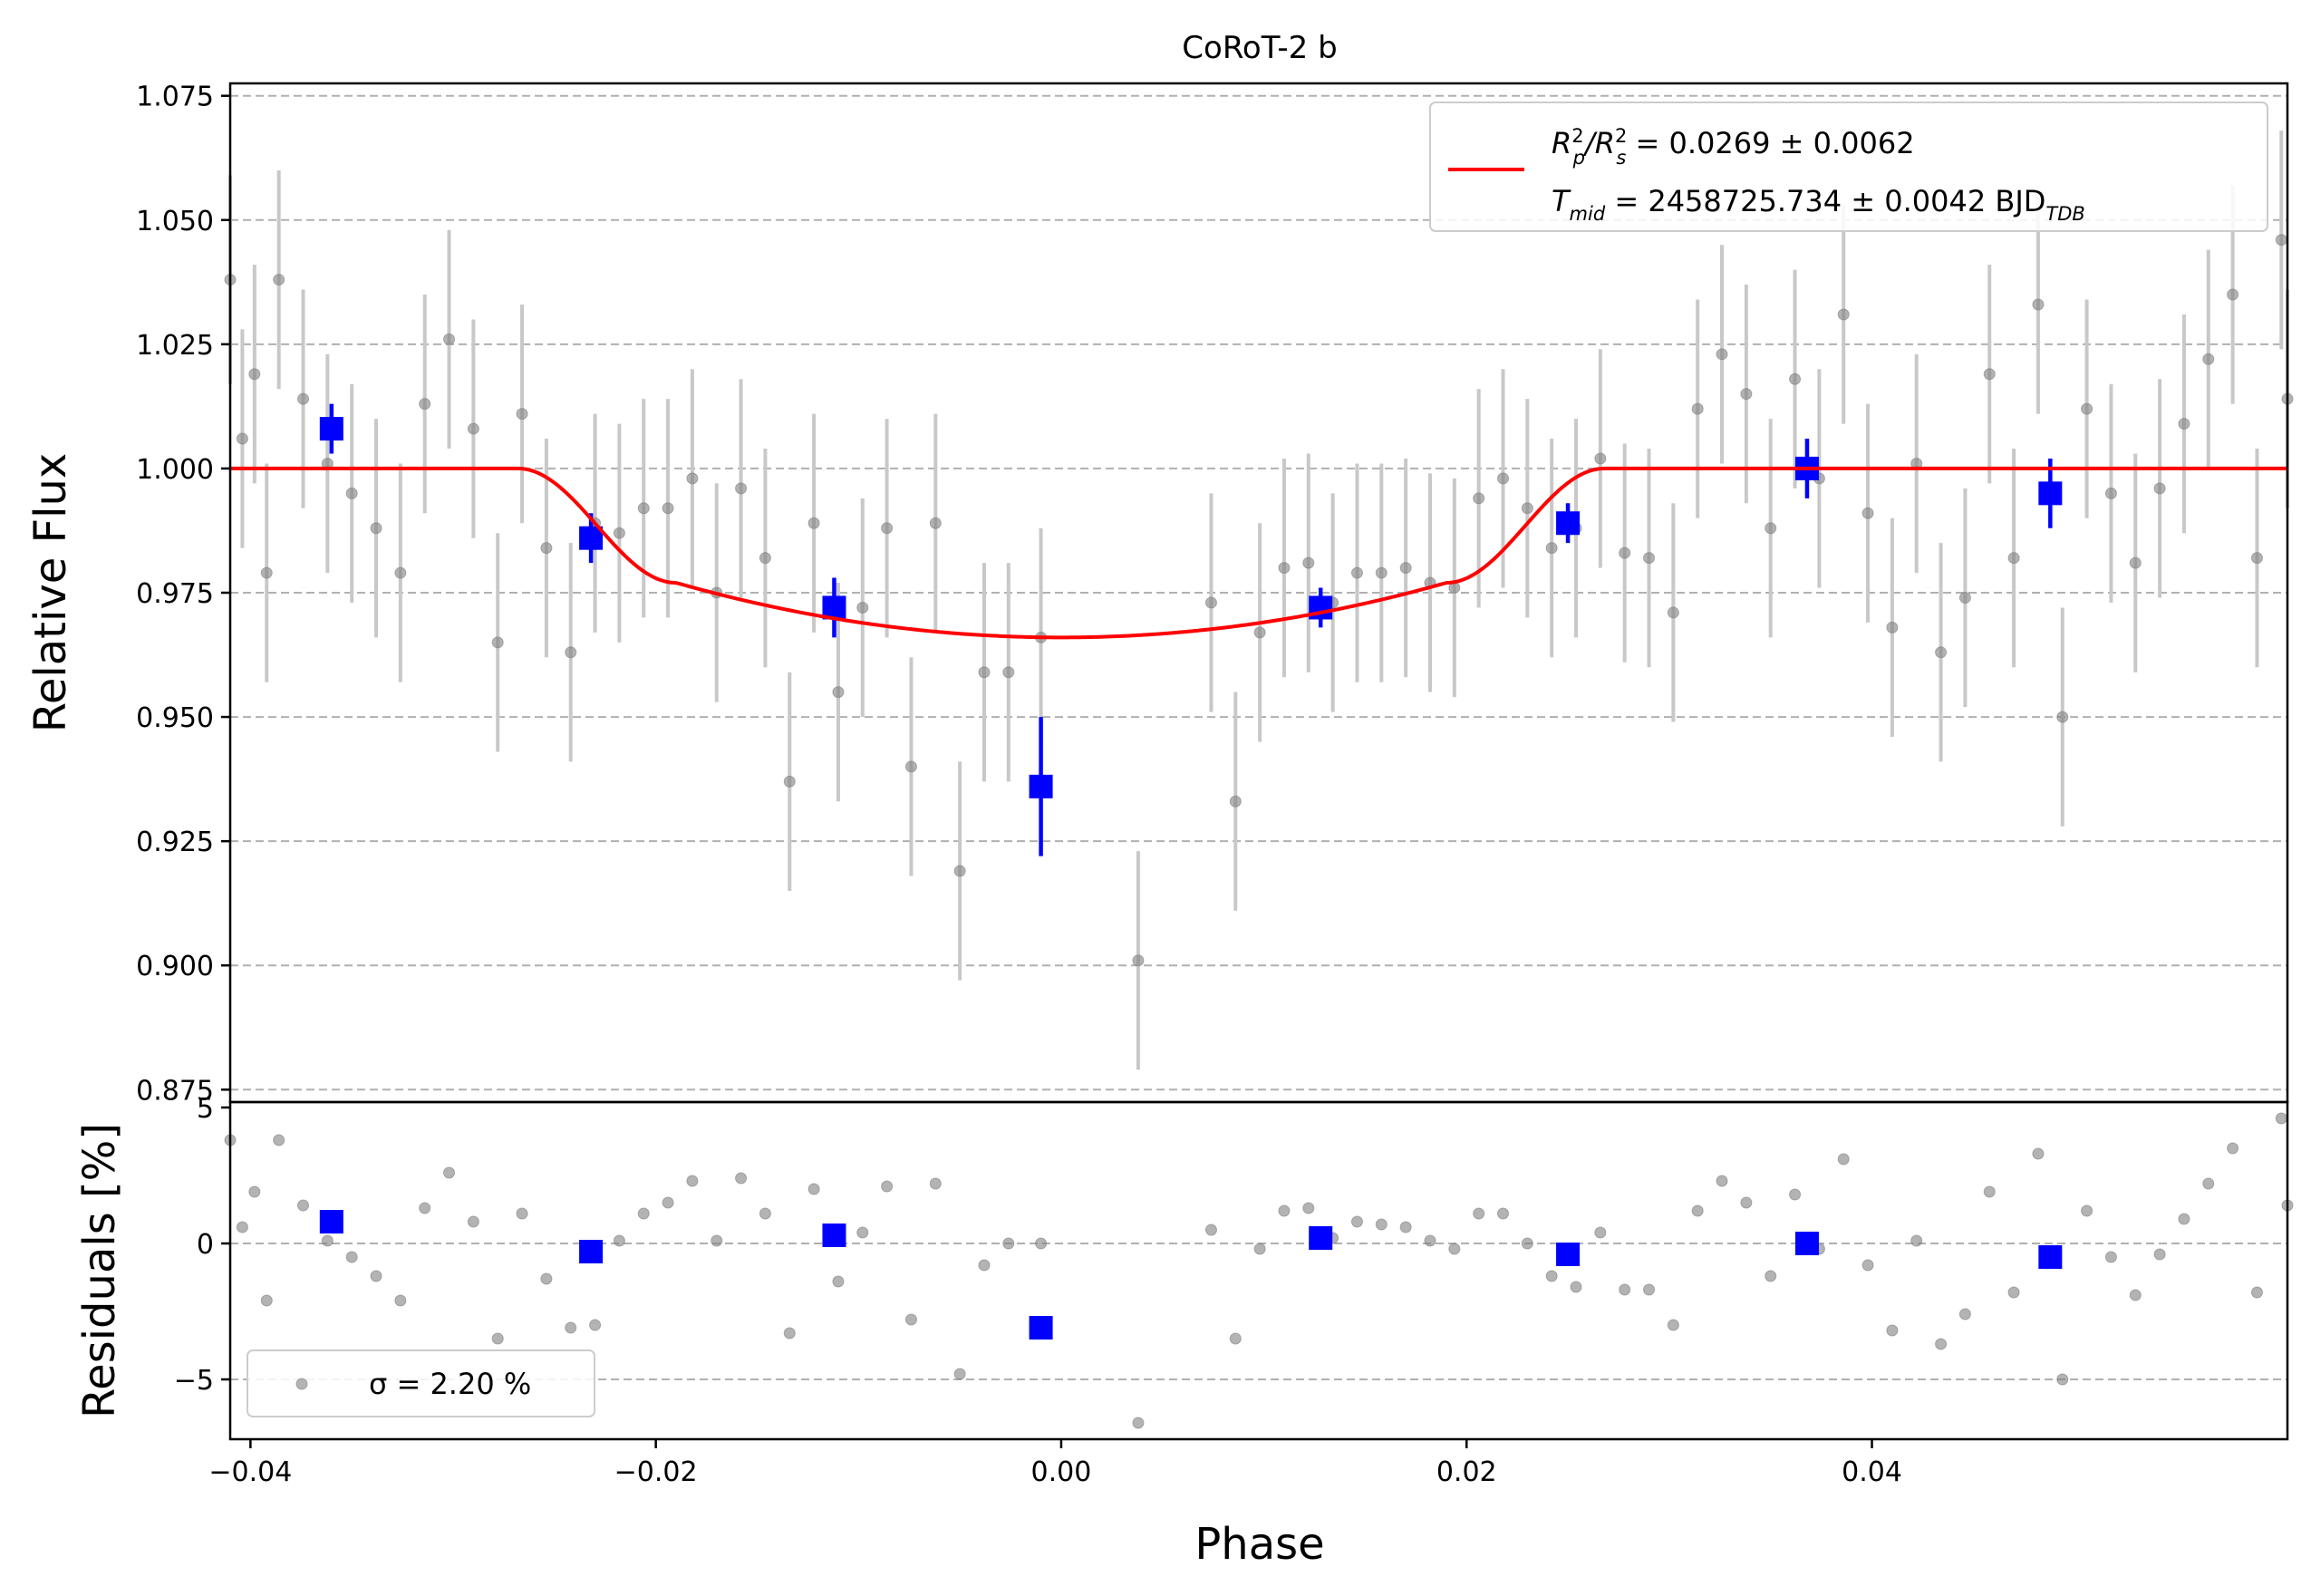 Image resolution: width=2311 pixels, height=1596 pixels. Describe the element at coordinates (1819, 204) in the screenshot. I see `legend-mid-time: Tmid = 2458725.734 ± 0.0042 BJDTDB` at that location.